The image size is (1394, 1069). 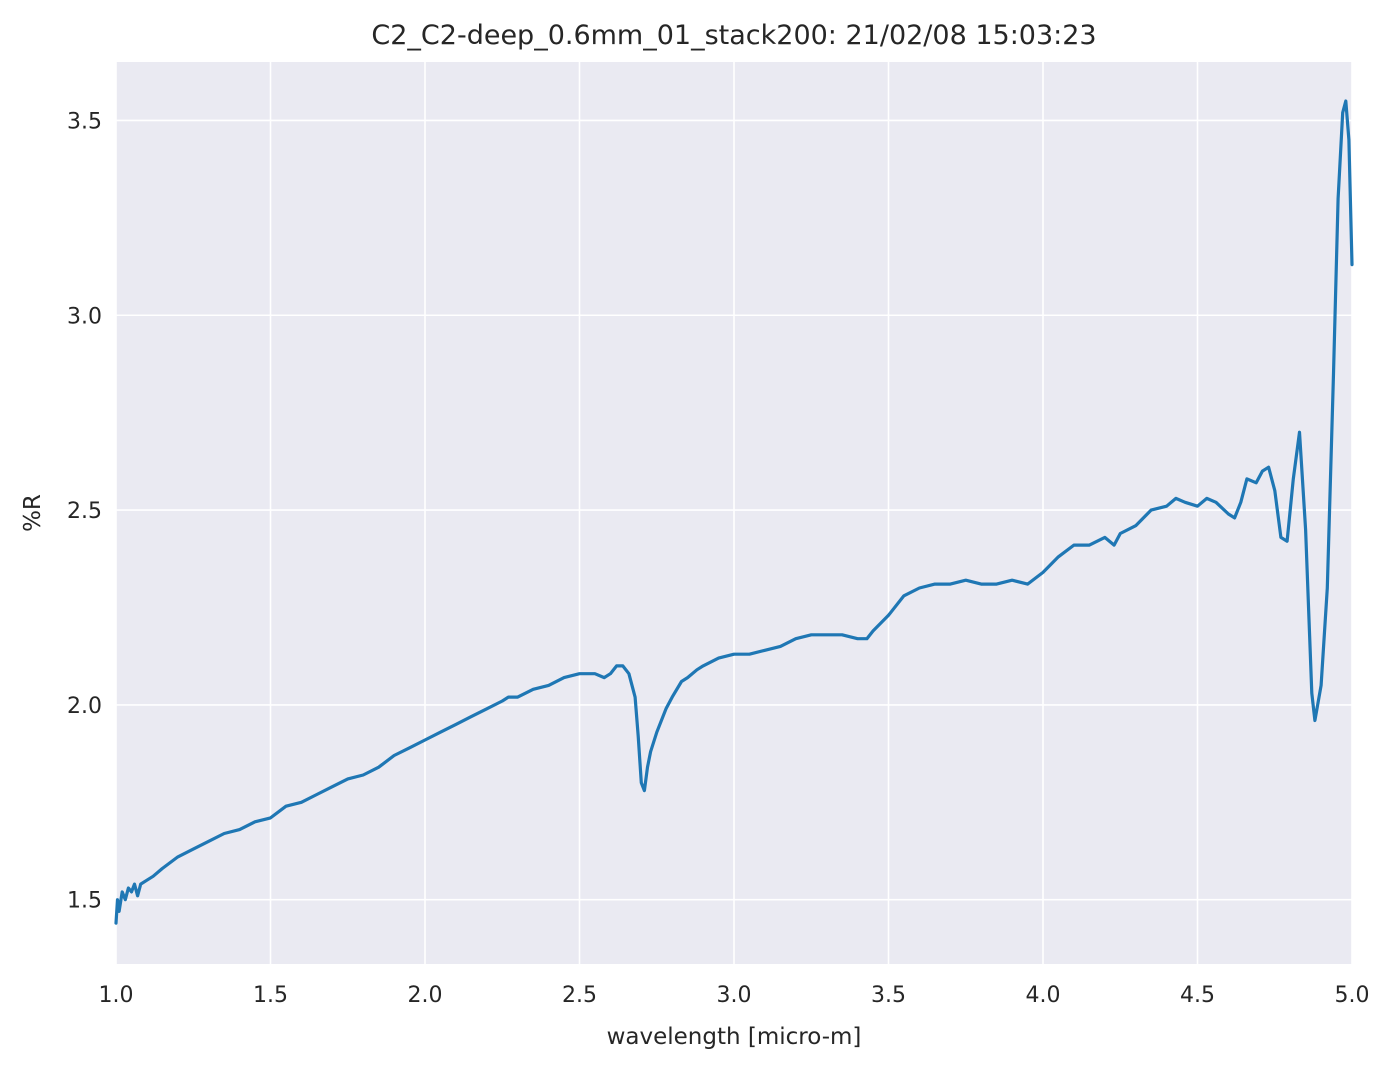 What do you see at coordinates (33, 513) in the screenshot?
I see `y-axis-label: %R` at bounding box center [33, 513].